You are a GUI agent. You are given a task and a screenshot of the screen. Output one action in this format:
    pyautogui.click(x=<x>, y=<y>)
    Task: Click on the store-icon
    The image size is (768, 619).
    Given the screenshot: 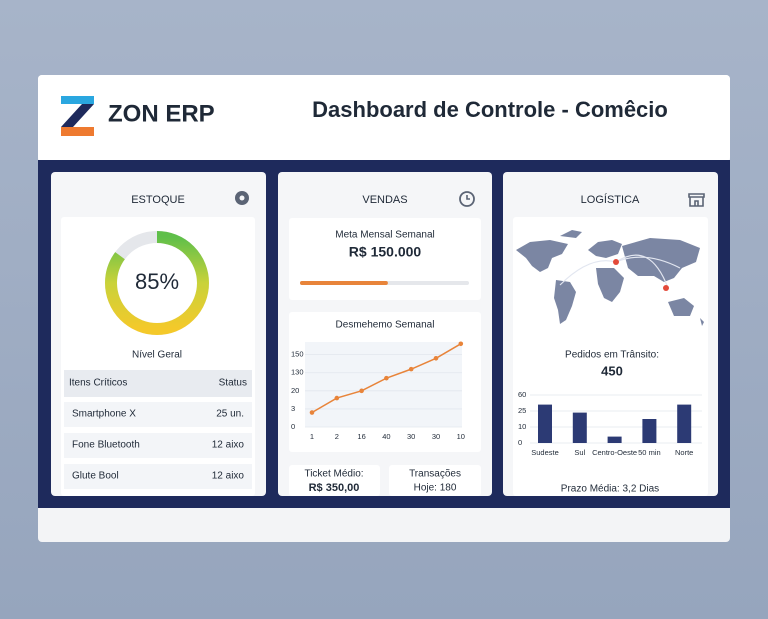 What is the action you would take?
    pyautogui.click(x=696, y=200)
    